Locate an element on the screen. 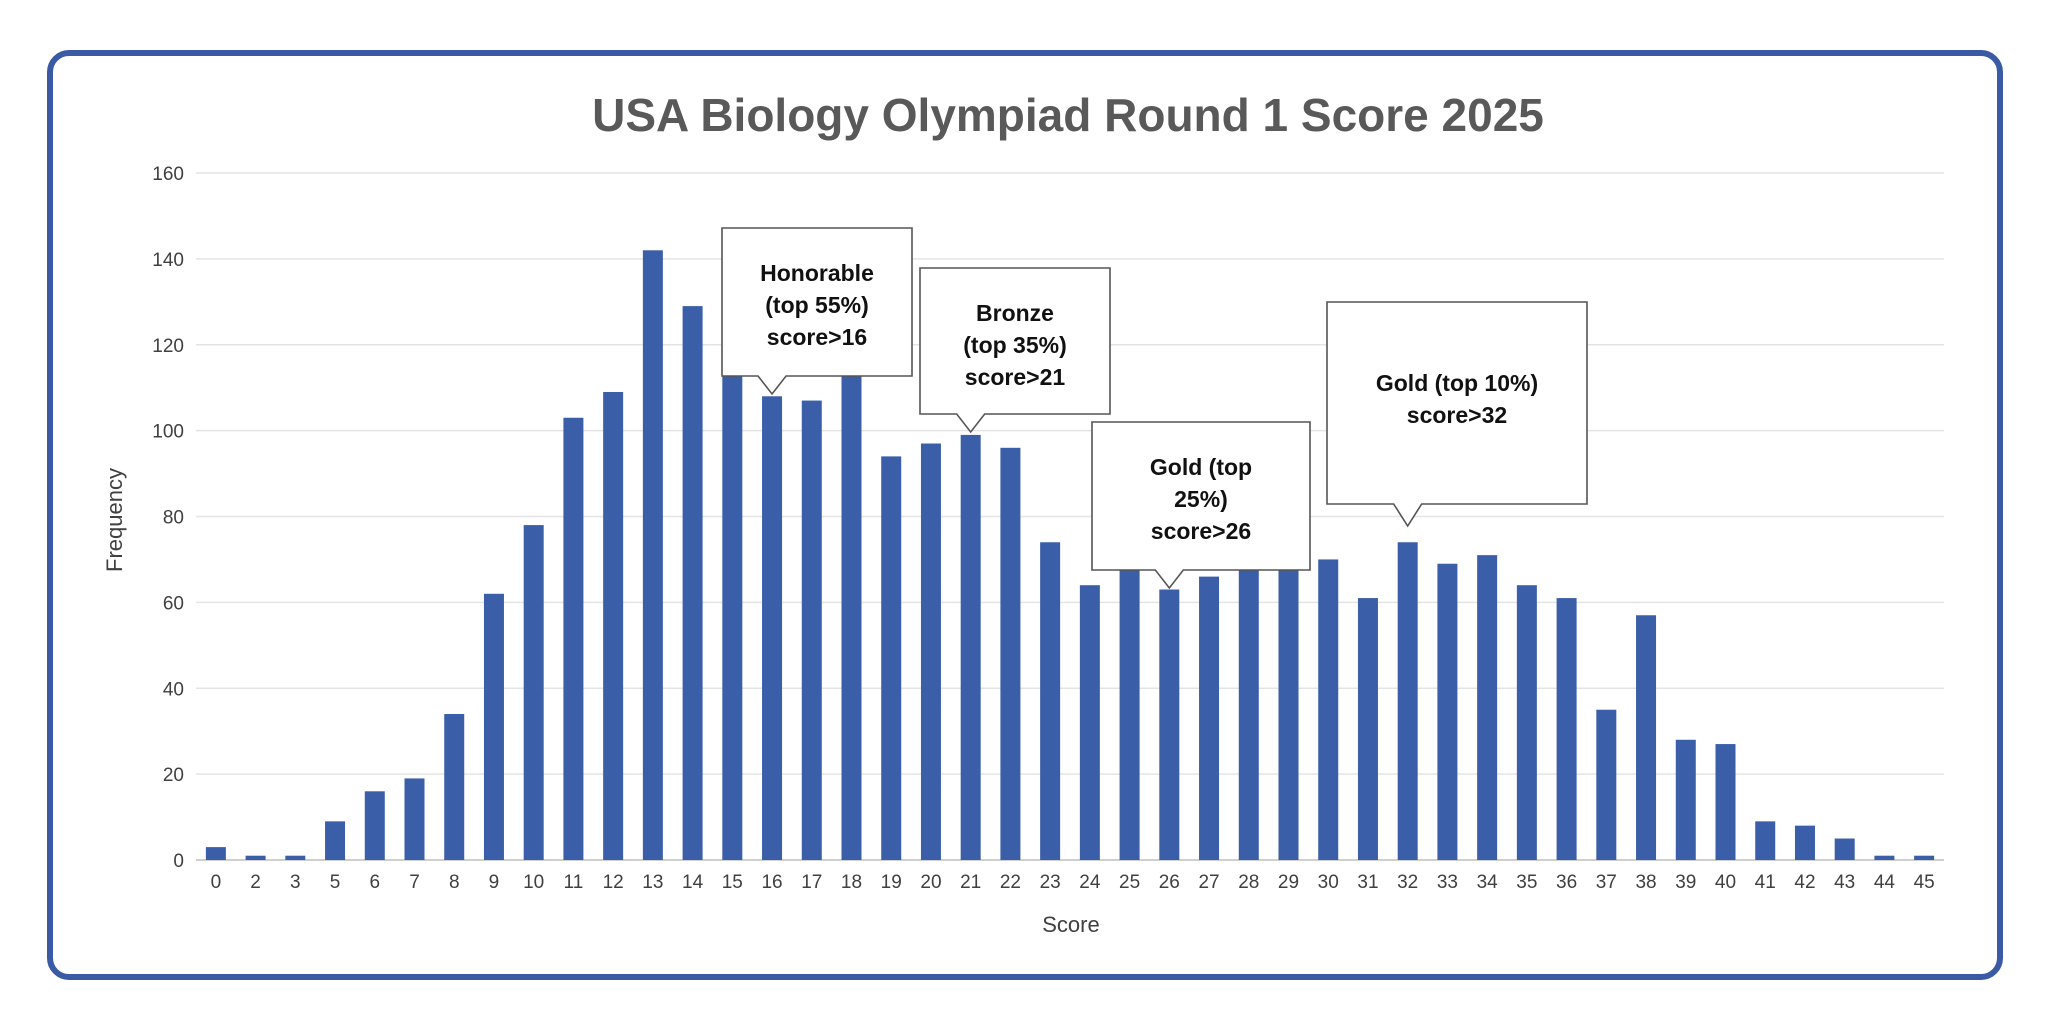 This screenshot has height=1034, width=2048. x-tick-label: 10 is located at coordinates (533, 882).